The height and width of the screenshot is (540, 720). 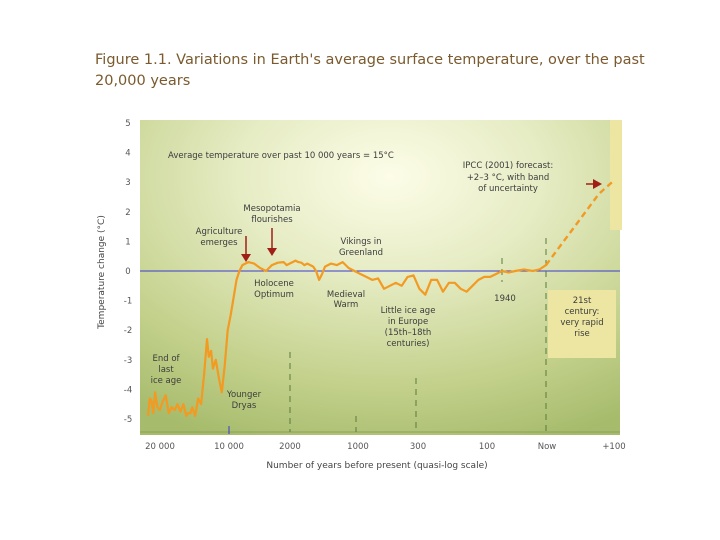 What do you see at coordinates (408, 344) in the screenshot?
I see `annotation-little-ice-line4: centuries)` at bounding box center [408, 344].